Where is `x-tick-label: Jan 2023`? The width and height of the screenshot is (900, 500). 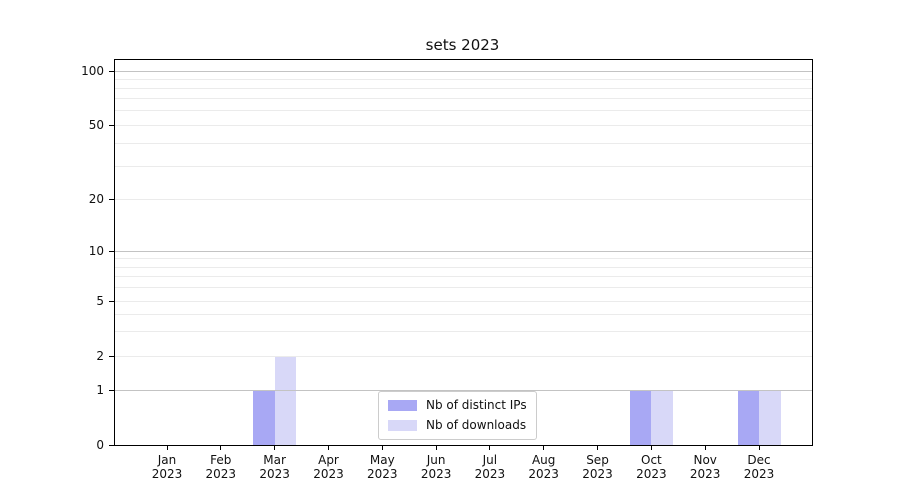 x-tick-label: Jan 2023 is located at coordinates (167, 467).